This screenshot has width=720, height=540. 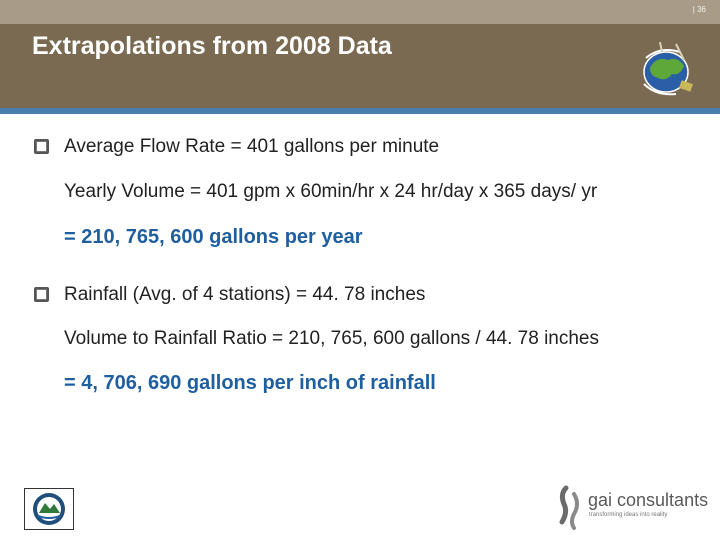 I want to click on state-seal-logo, so click(x=49, y=509).